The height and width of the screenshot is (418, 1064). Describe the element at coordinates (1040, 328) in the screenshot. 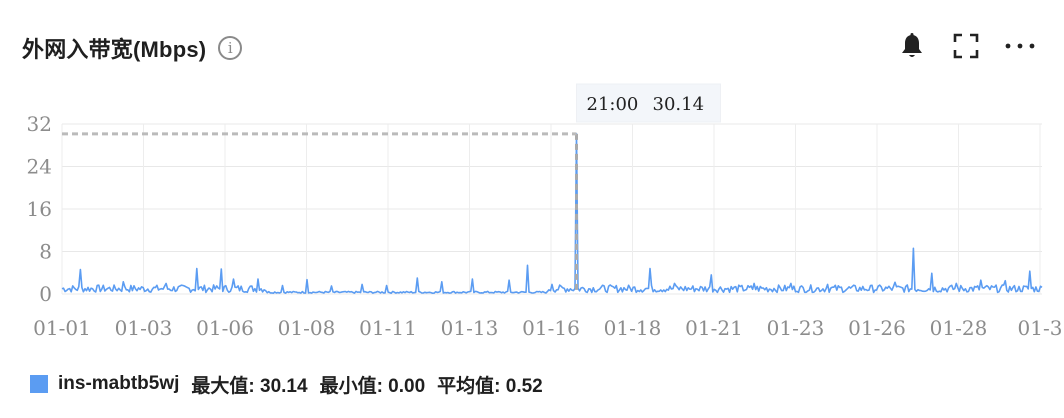

I see `x-tick-label: 01-3` at that location.